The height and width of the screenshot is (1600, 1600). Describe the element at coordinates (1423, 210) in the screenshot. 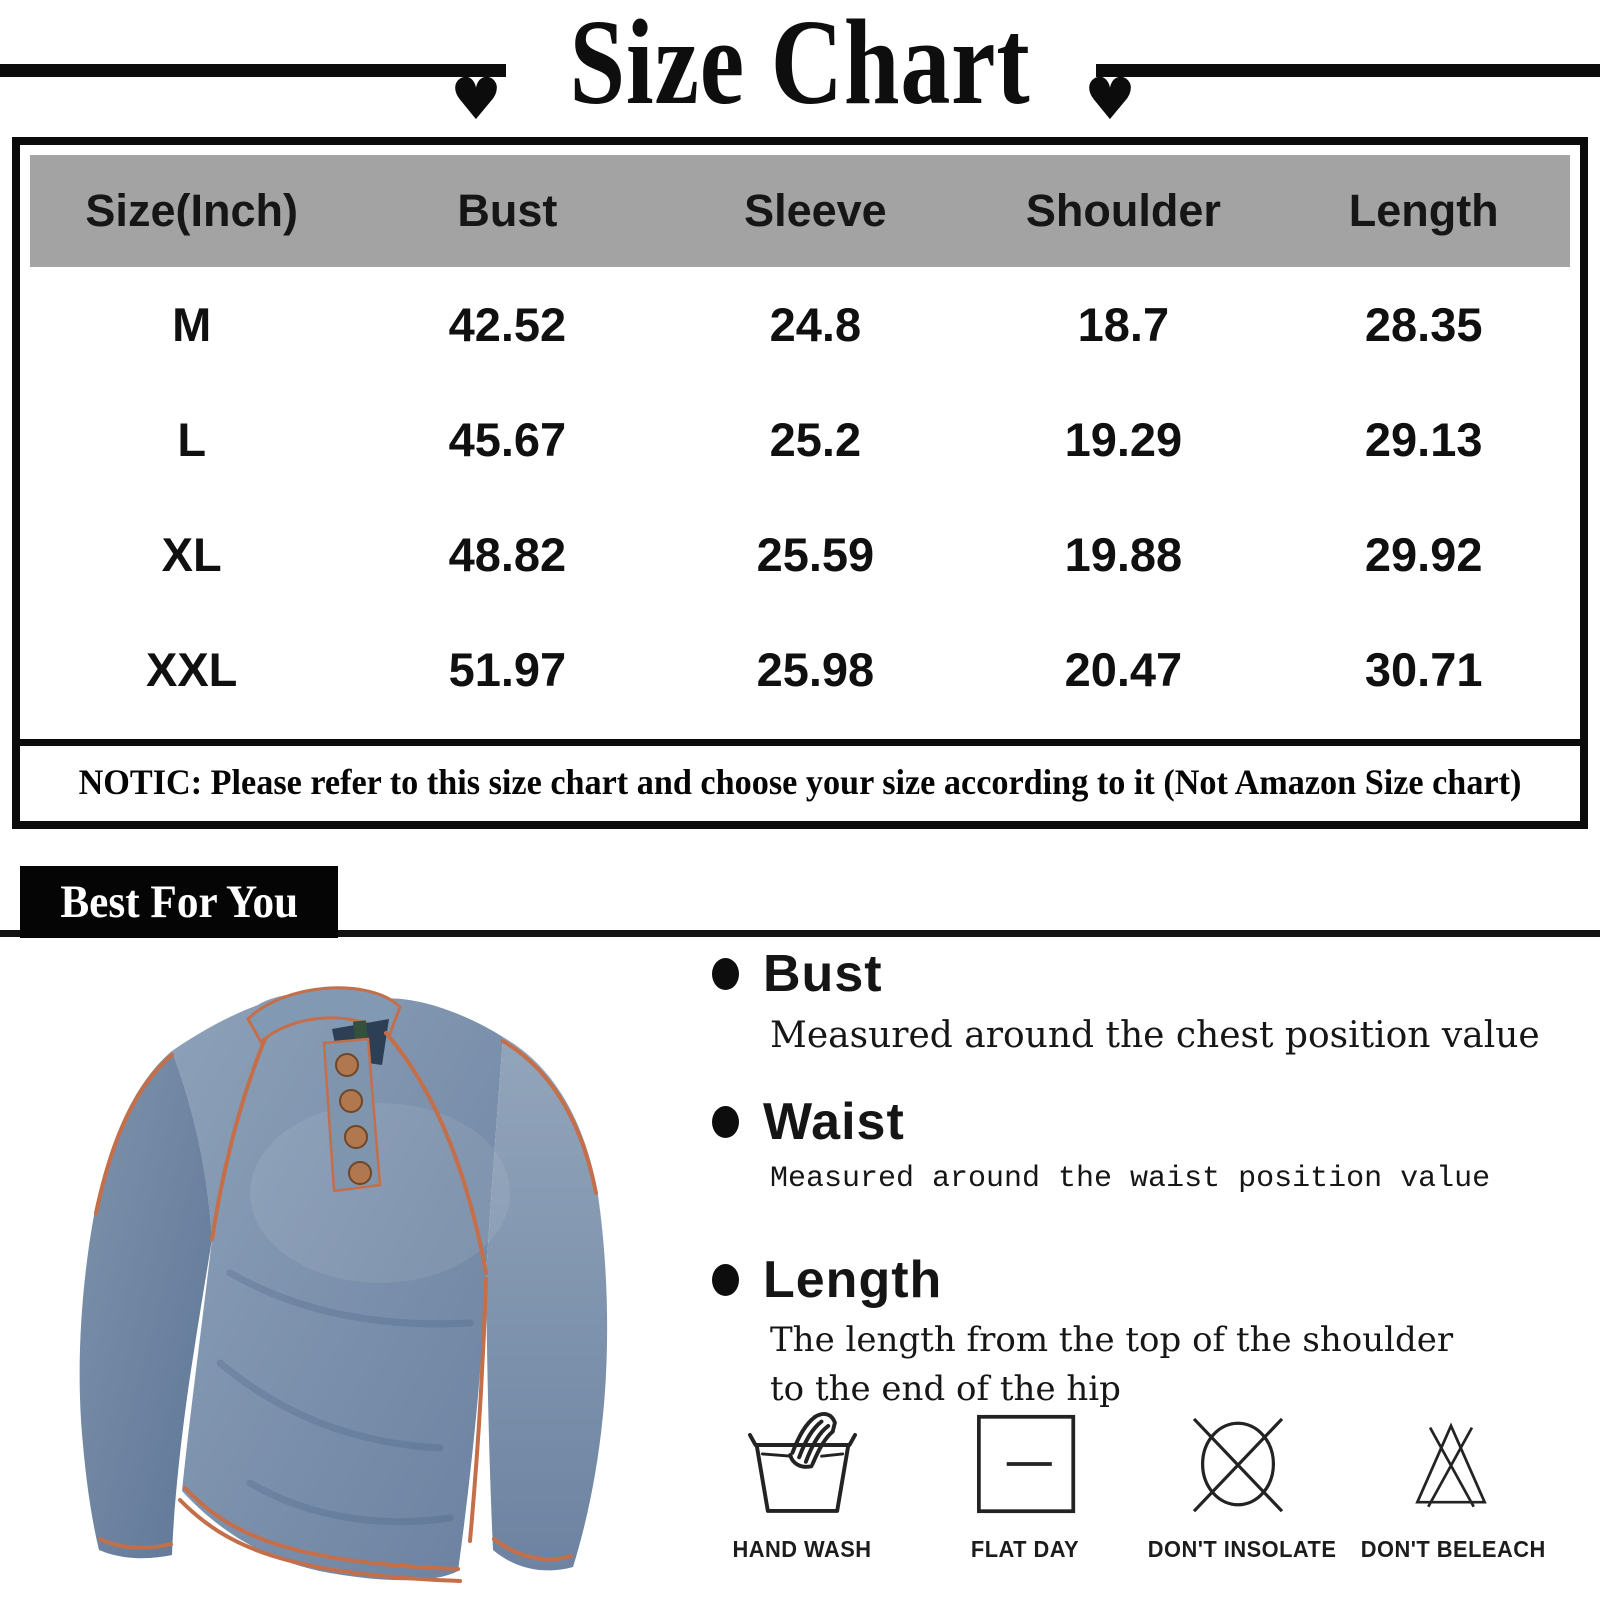

I see `column-header-length: Length` at that location.